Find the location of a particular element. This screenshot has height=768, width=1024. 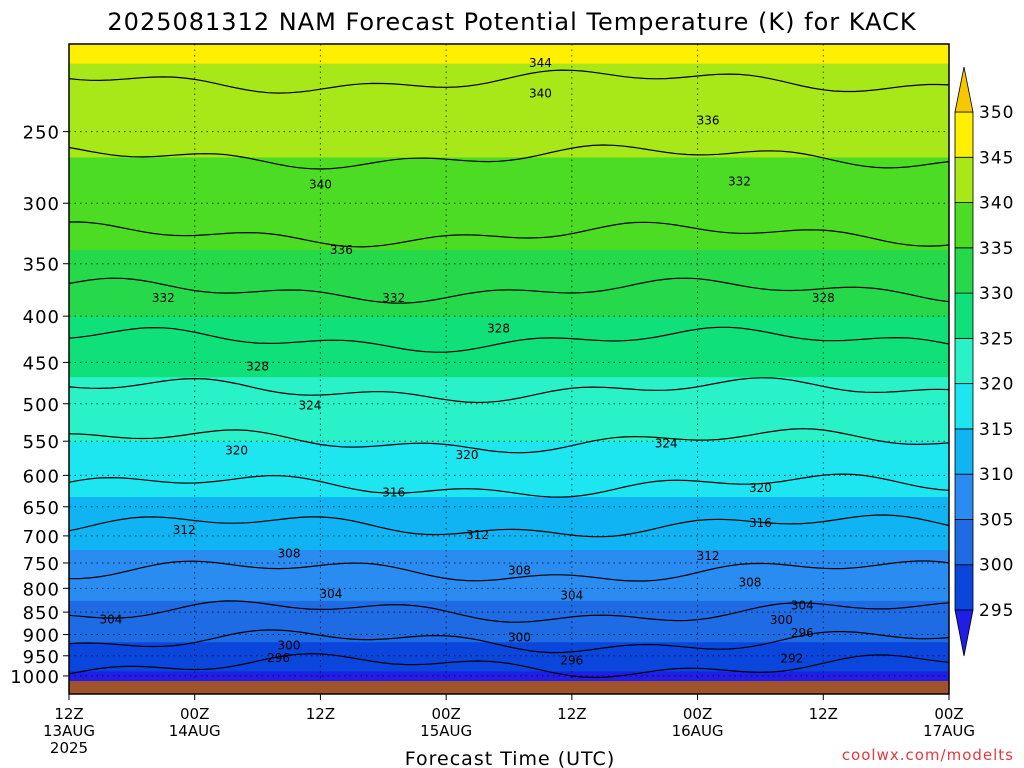

y-tick-label: 500 is located at coordinates (41, 405).